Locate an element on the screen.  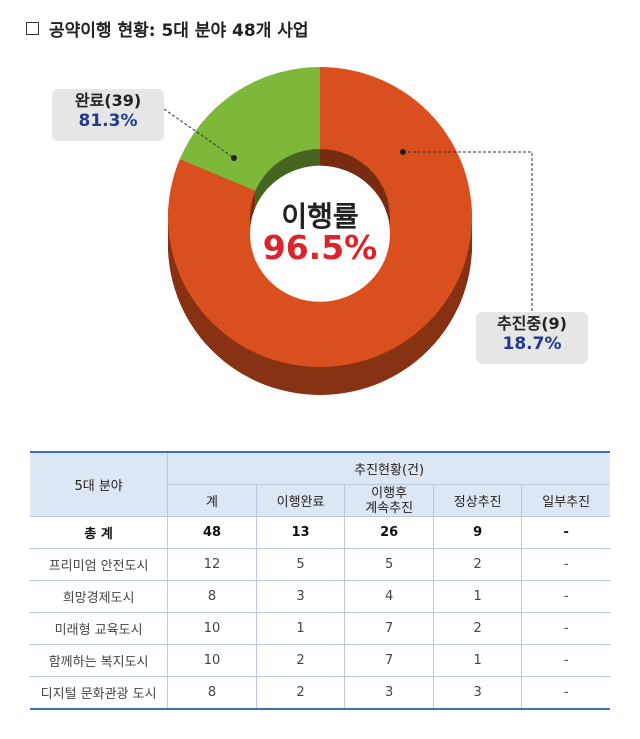
table-row: 총 계 48 13 26 9 - is located at coordinates (320, 532).